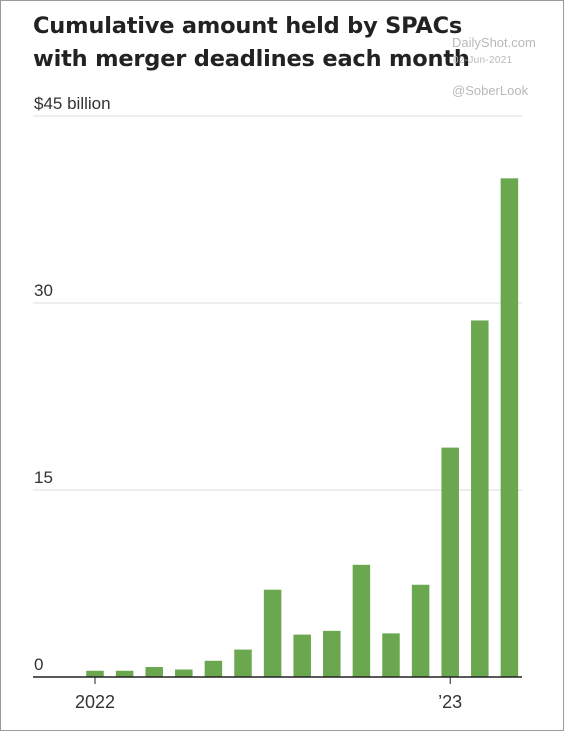  I want to click on y-tick-label: 15, so click(43, 477).